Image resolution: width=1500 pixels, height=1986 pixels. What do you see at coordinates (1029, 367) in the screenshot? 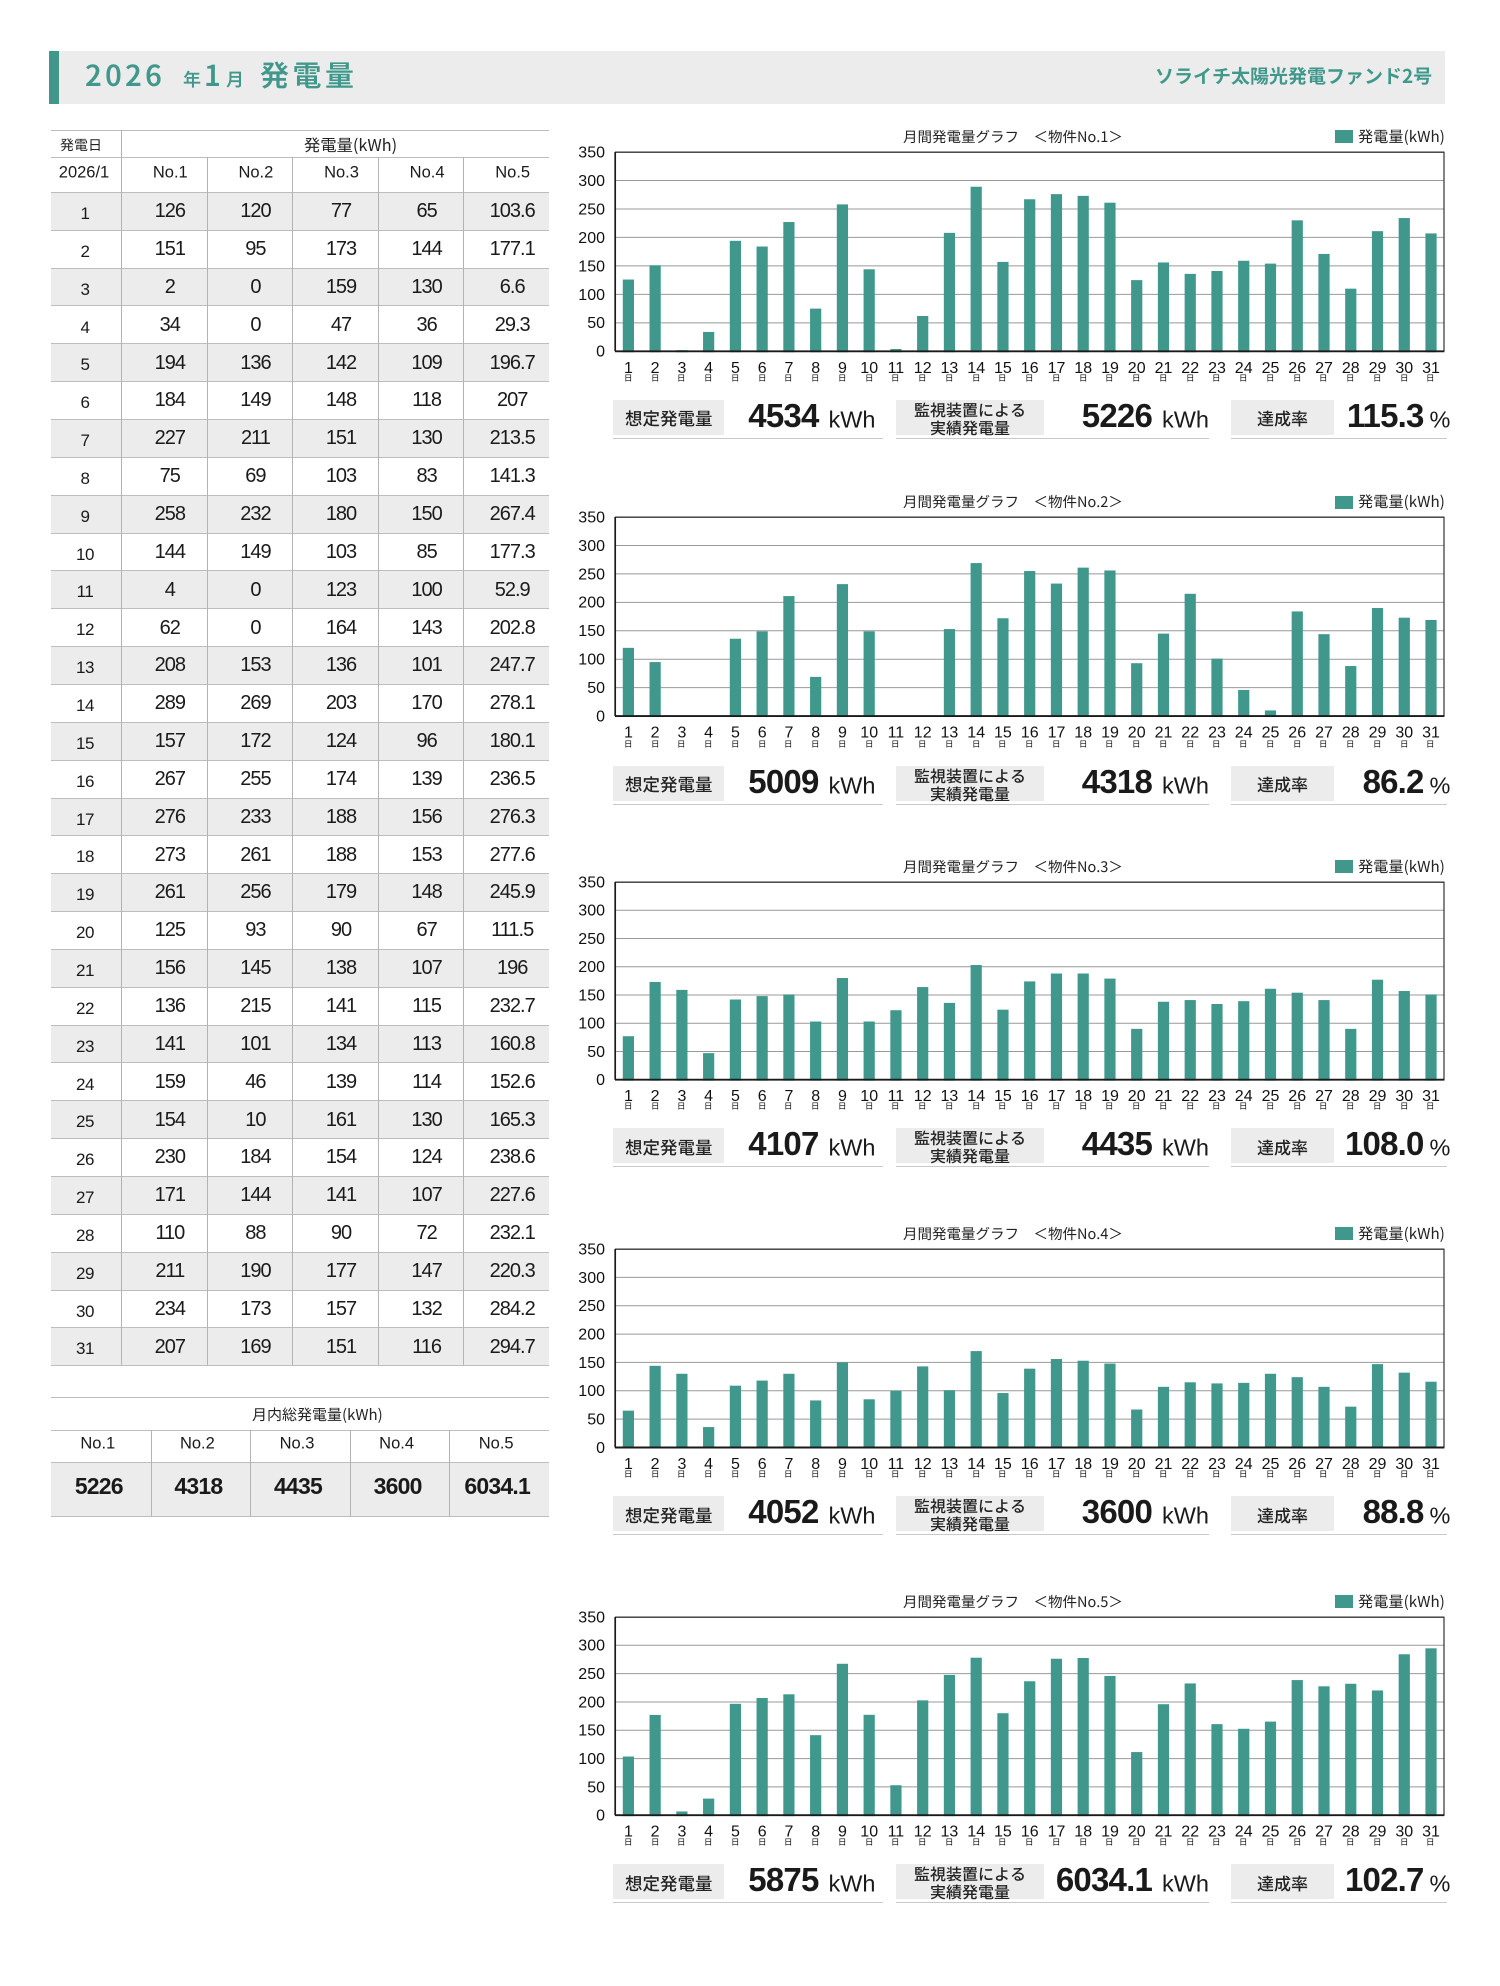
I see `svg-text: 16` at bounding box center [1029, 367].